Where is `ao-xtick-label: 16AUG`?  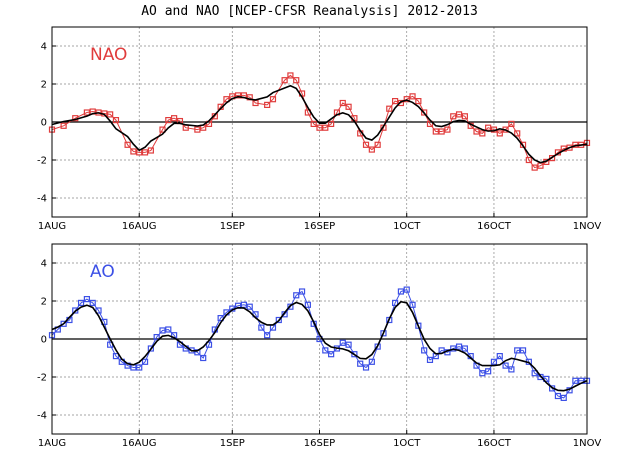 ao-xtick-label: 16AUG is located at coordinates (139, 443).